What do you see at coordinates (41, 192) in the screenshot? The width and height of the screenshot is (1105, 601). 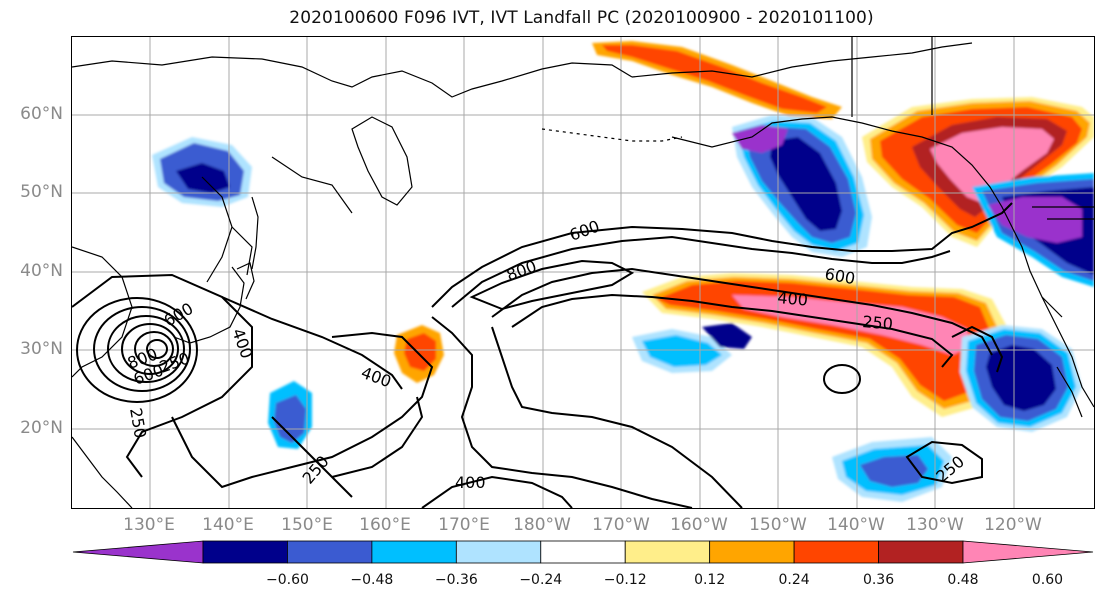 I see `lat-label-50n: 50°N` at bounding box center [41, 192].